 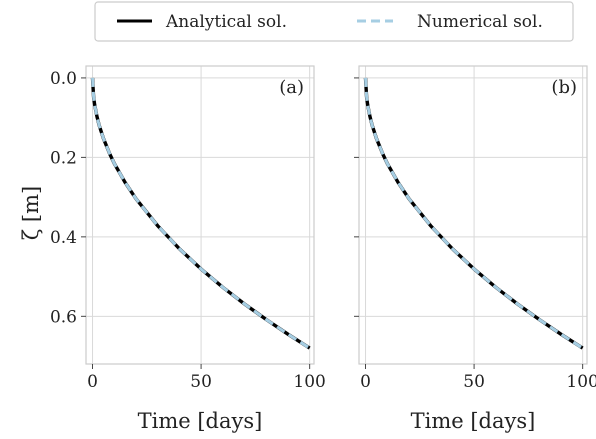 I want to click on legend: Analytical sol. Numerical sol., so click(x=334, y=21).